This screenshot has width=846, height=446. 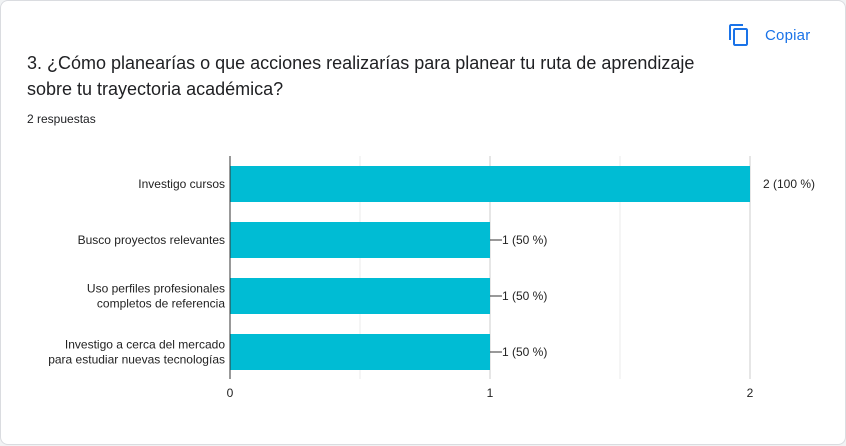 What do you see at coordinates (161, 304) in the screenshot?
I see `category-label: completos de referencia` at bounding box center [161, 304].